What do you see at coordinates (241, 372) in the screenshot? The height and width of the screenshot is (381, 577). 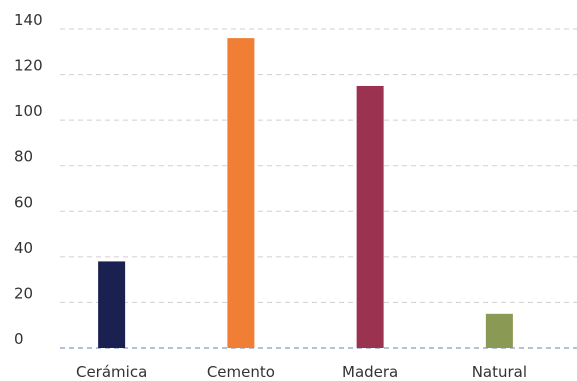 I see `x-category-label: Cemento` at bounding box center [241, 372].